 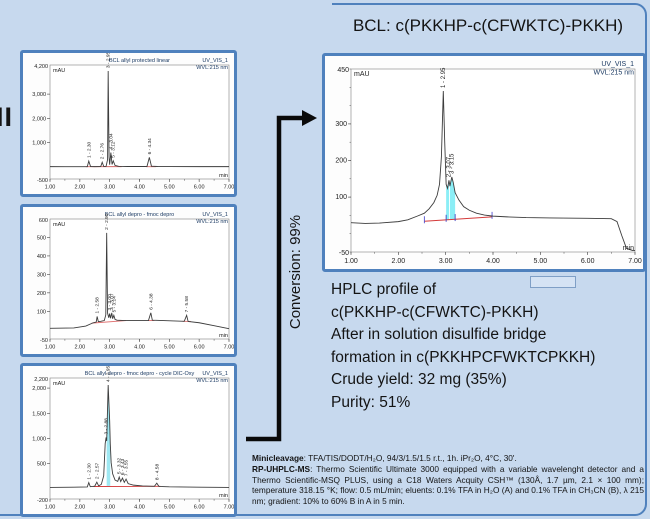 What do you see at coordinates (107, 221) in the screenshot?
I see `peak-label: 2 - 2.90` at bounding box center [107, 221].